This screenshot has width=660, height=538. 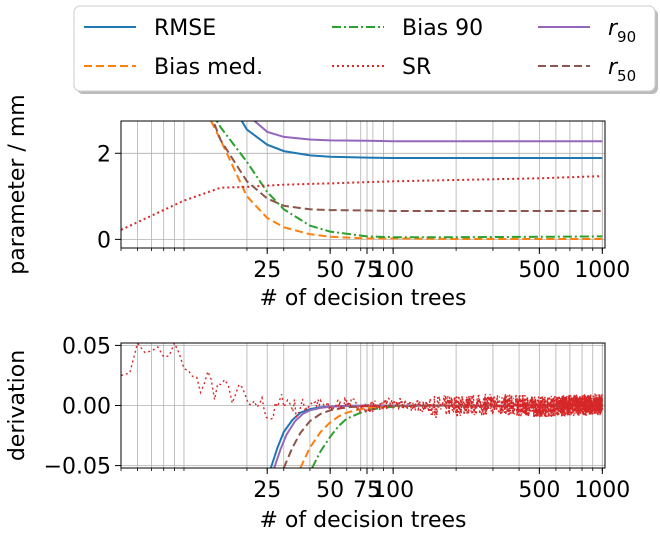 I want to click on y-tick-label: −0.05, so click(x=77, y=467).